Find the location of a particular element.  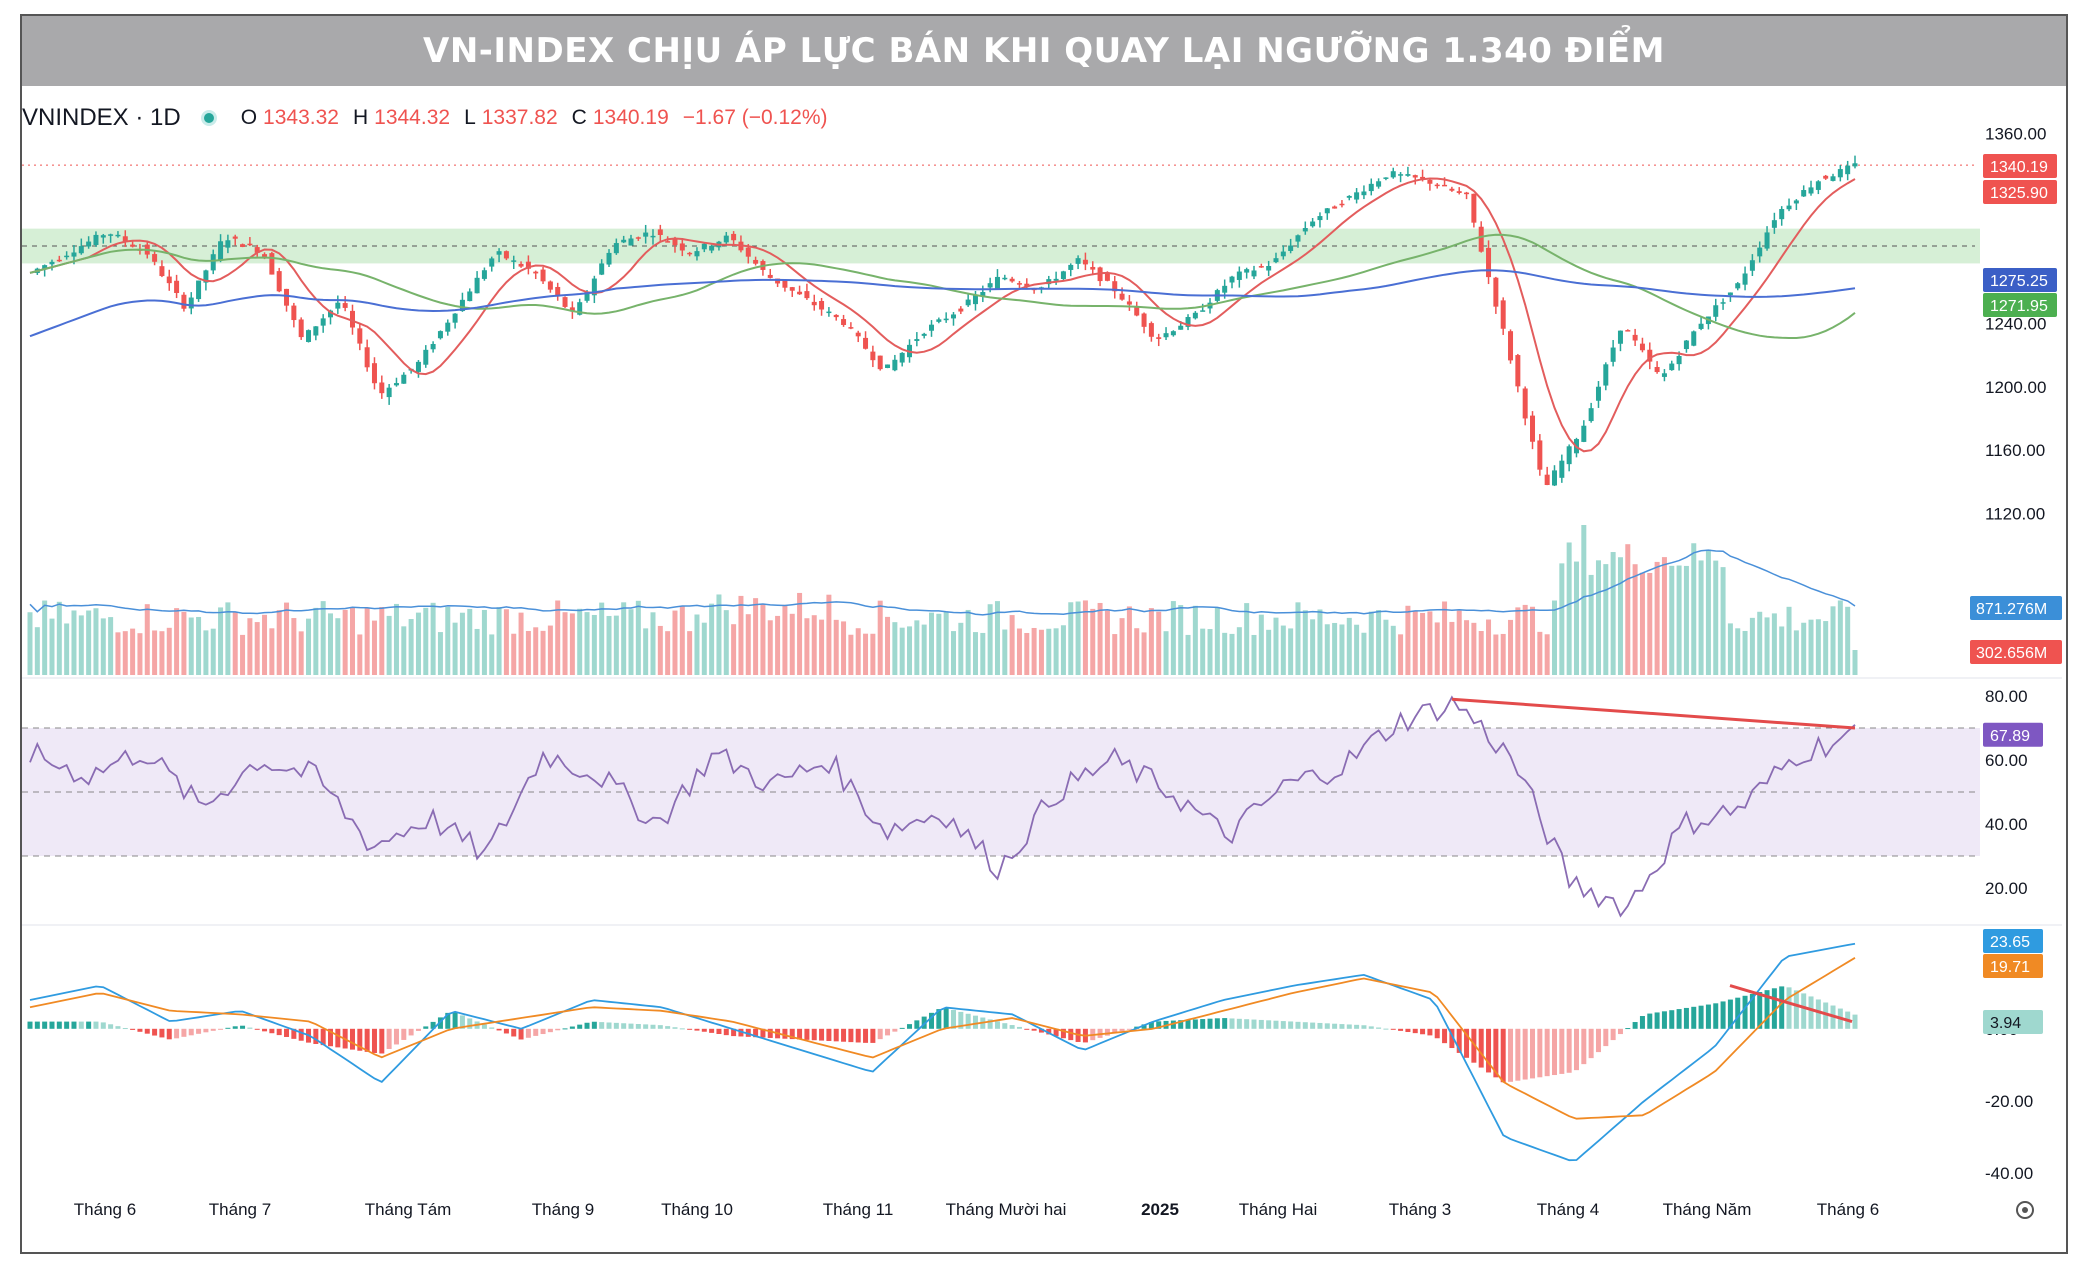

symbol-label: VNINDEX · 1D is located at coordinates (101, 117).